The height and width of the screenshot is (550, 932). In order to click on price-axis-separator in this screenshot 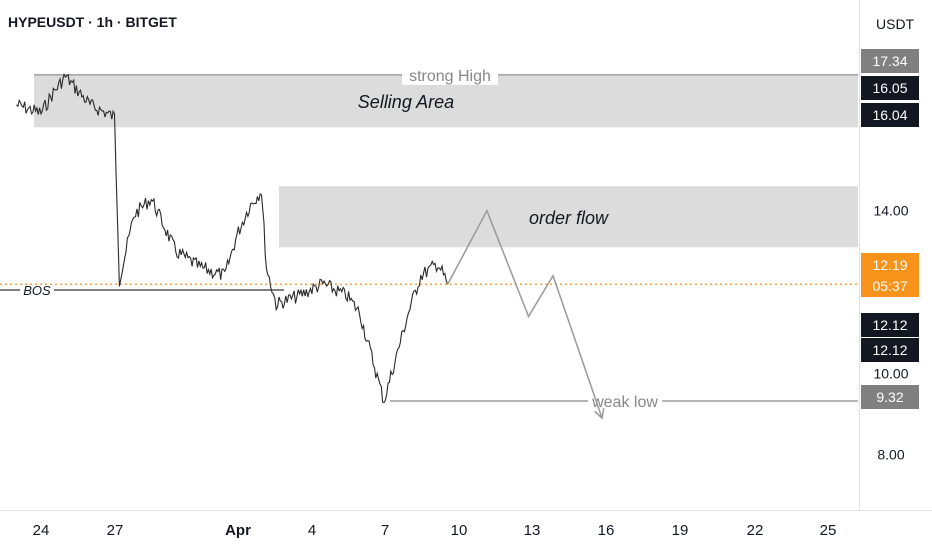, I will do `click(859, 255)`.